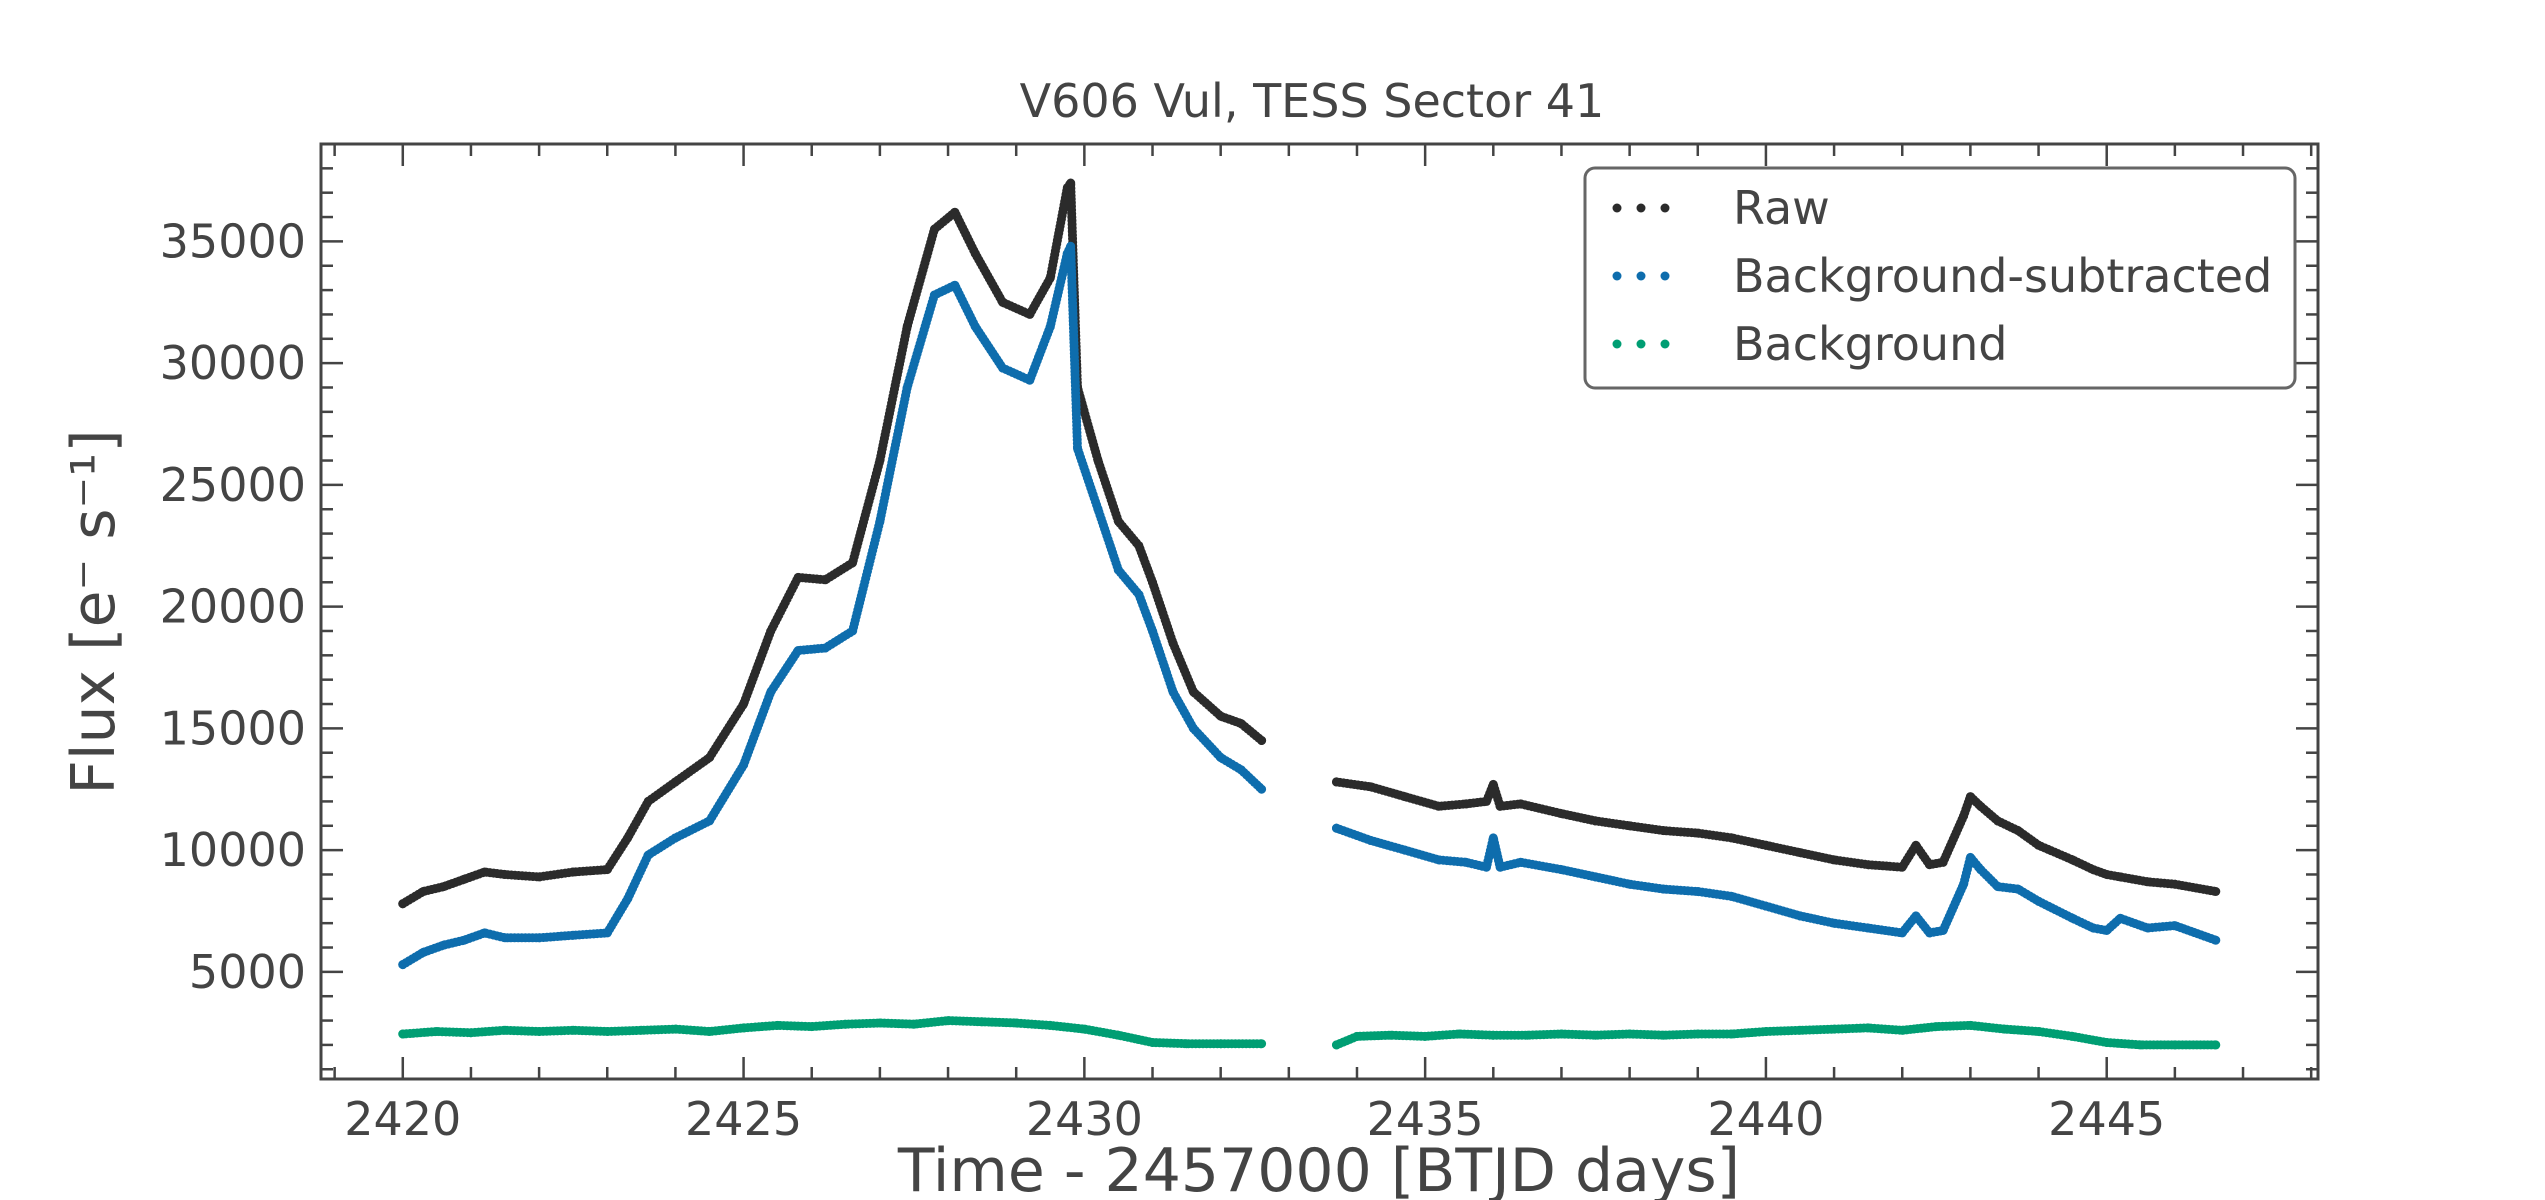 The image size is (2545, 1200). Describe the element at coordinates (233, 241) in the screenshot. I see `y-tick-label: 35000` at that location.